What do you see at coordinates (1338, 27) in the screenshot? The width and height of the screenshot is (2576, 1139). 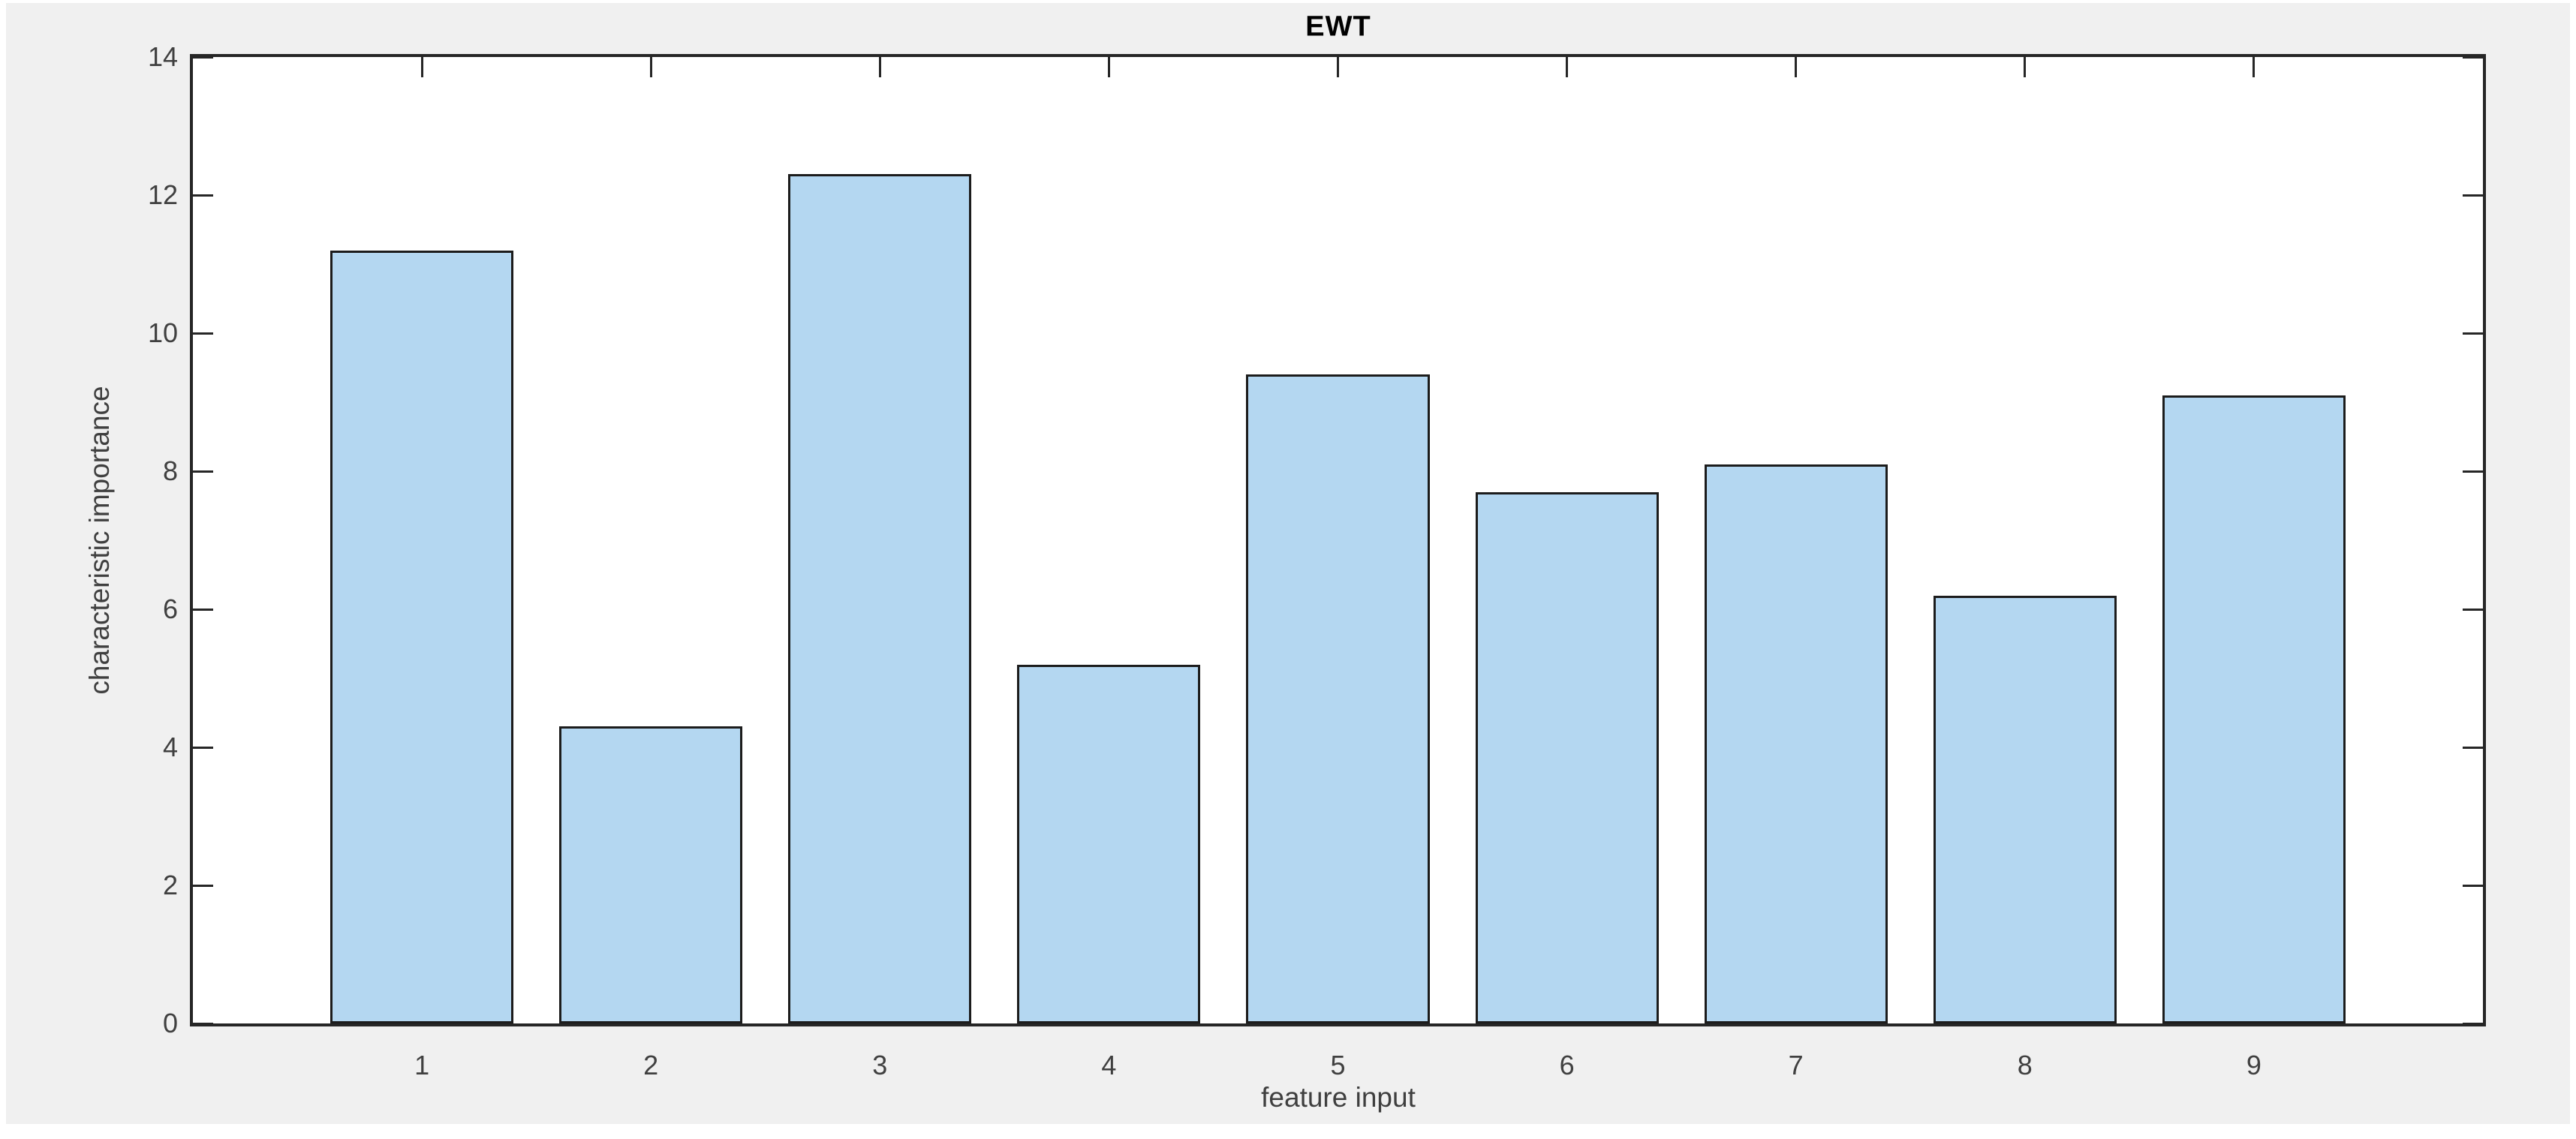 I see `chart-title: EWT` at bounding box center [1338, 27].